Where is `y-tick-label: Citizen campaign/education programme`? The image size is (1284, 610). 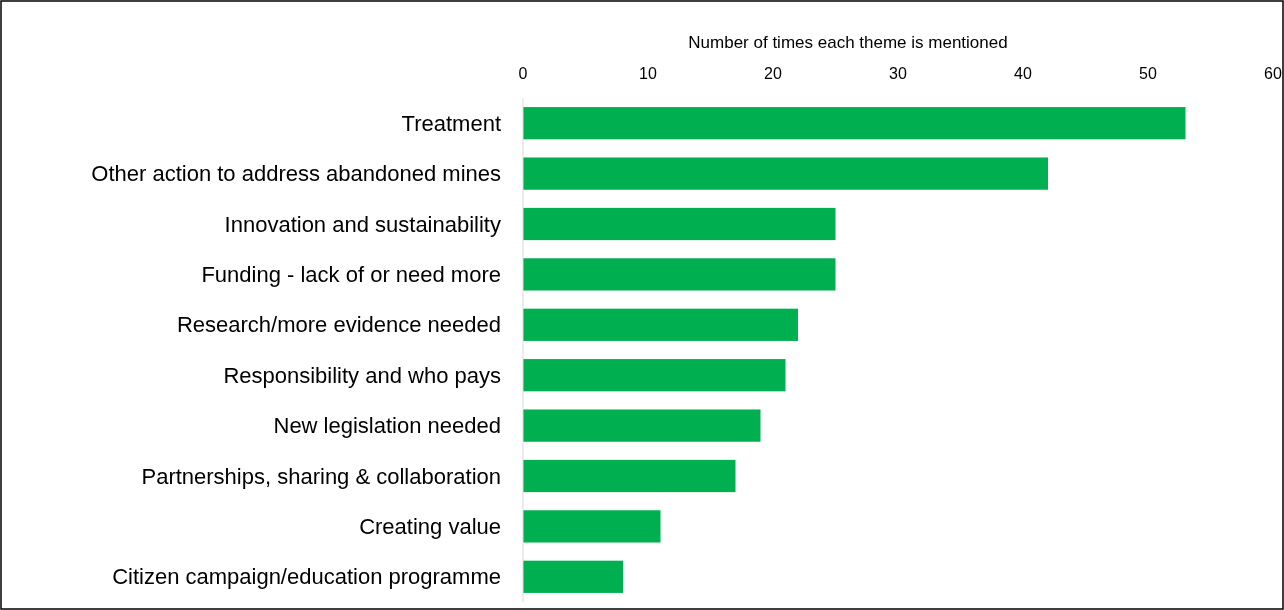 y-tick-label: Citizen campaign/education programme is located at coordinates (306, 577).